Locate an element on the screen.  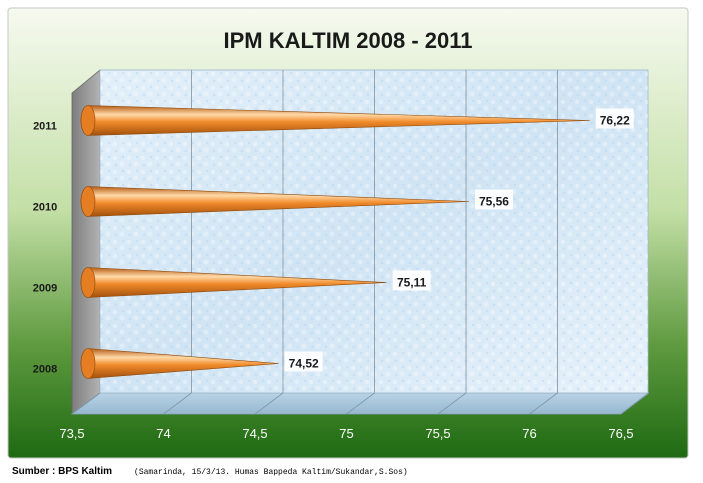
x-tick-label: 74 is located at coordinates (163, 433).